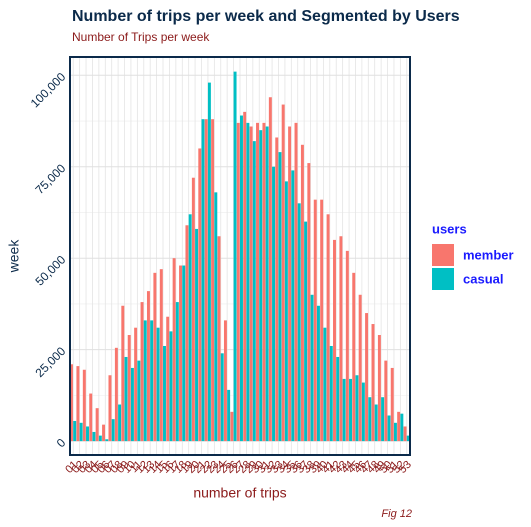 This screenshot has width=531, height=527. I want to click on y-axis-label: week, so click(14, 256).